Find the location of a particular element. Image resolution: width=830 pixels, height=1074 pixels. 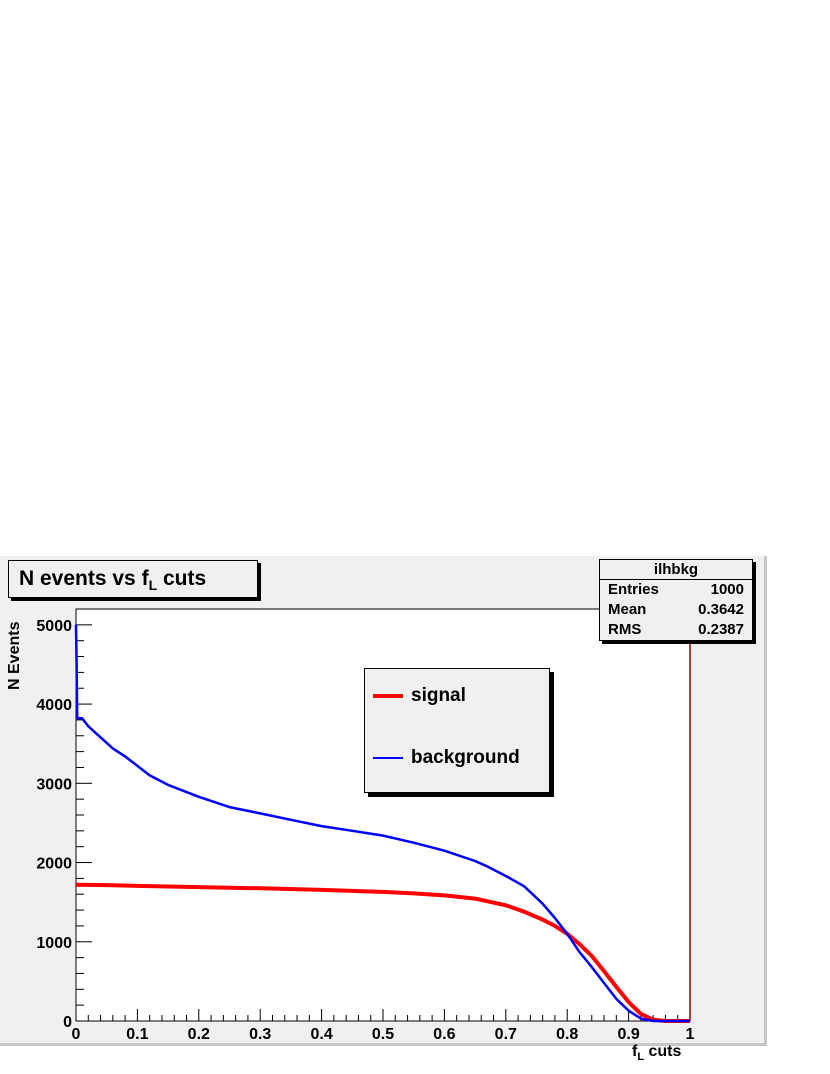

x-tick-label: 0.2 is located at coordinates (199, 1034).